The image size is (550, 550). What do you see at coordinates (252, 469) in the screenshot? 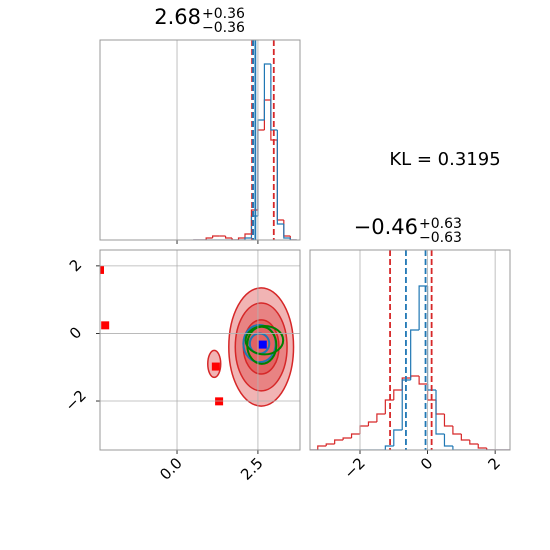
I see `x-tick-label: 2.5` at bounding box center [252, 469].